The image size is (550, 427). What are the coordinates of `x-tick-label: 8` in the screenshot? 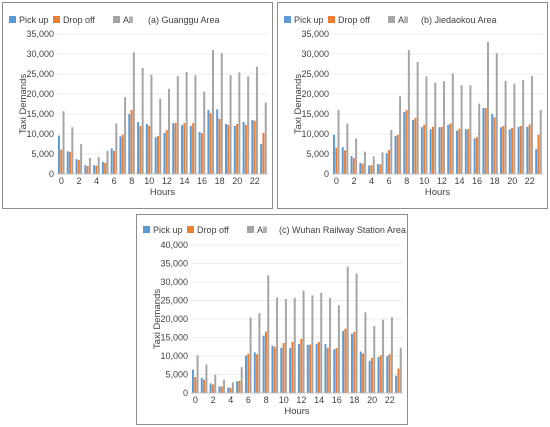 It's located at (406, 181).